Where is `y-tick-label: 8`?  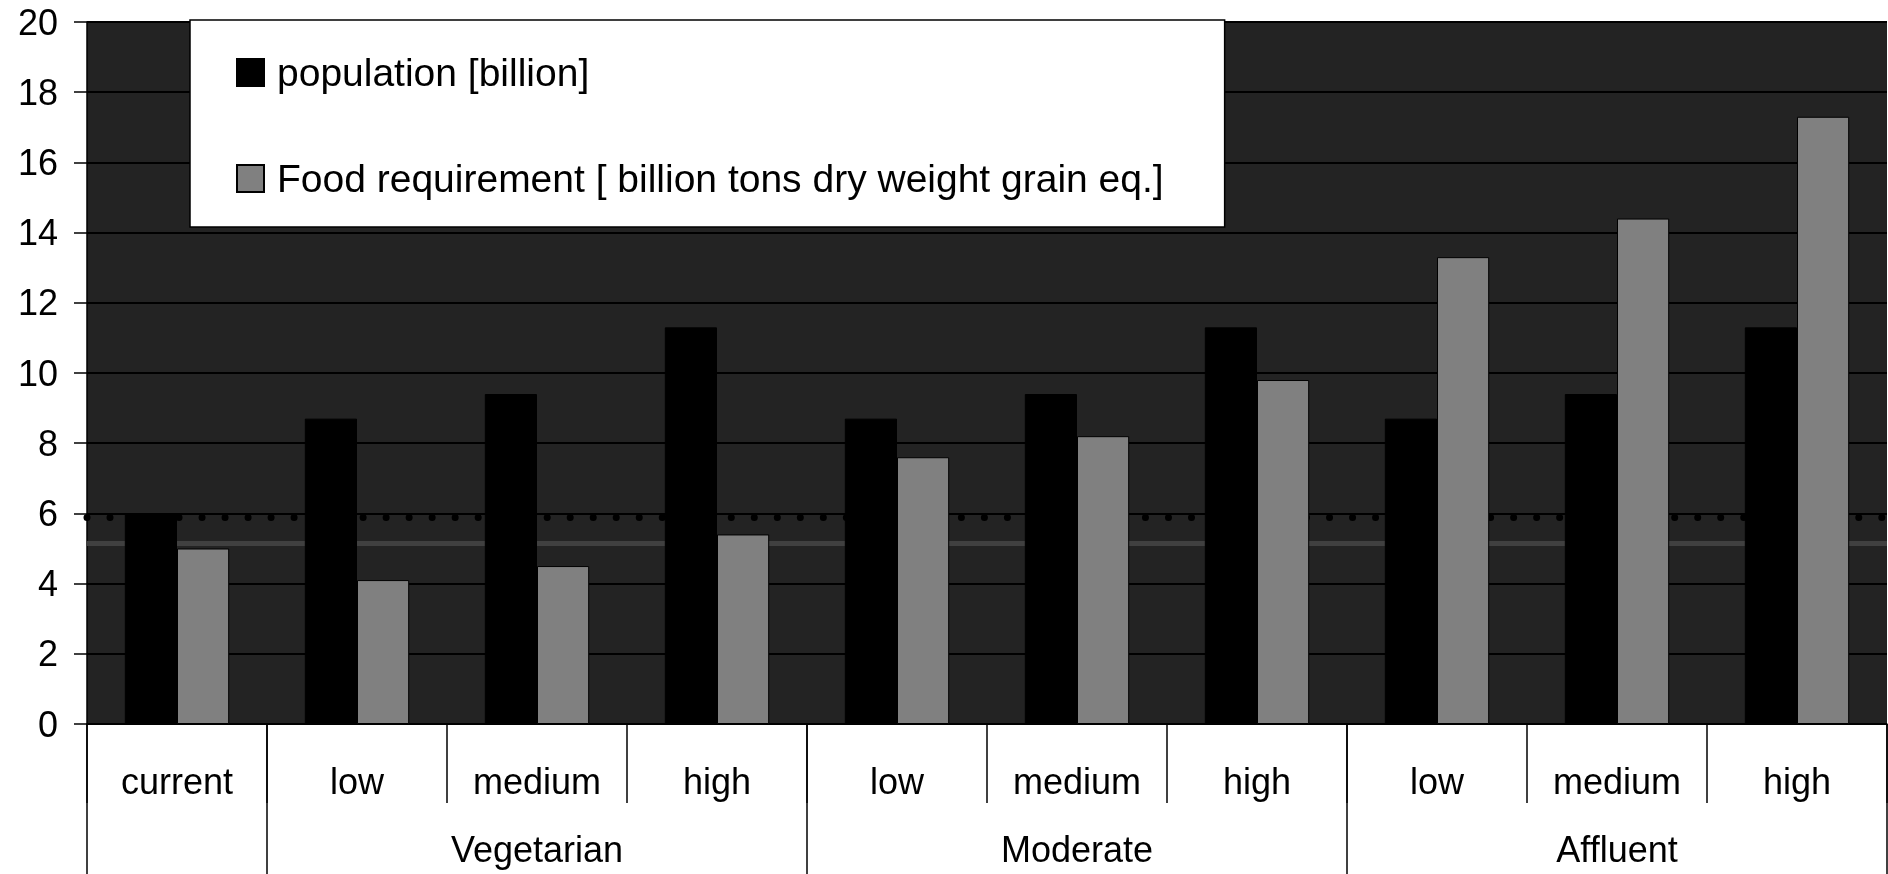
y-tick-label: 8 is located at coordinates (47, 443).